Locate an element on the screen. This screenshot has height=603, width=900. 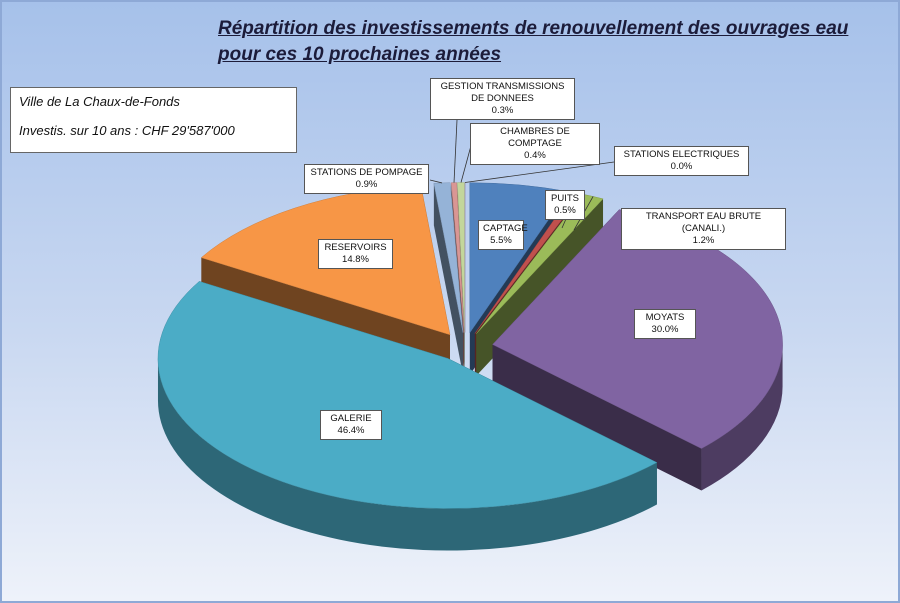
label-value: 0.3% is located at coordinates (502, 110).